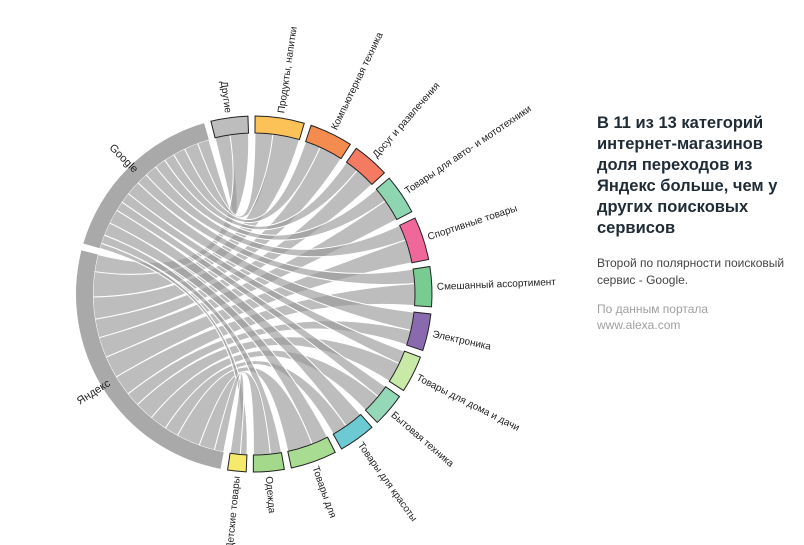  Describe the element at coordinates (639, 325) in the screenshot. I see `source-link: www.alexa.com` at that location.